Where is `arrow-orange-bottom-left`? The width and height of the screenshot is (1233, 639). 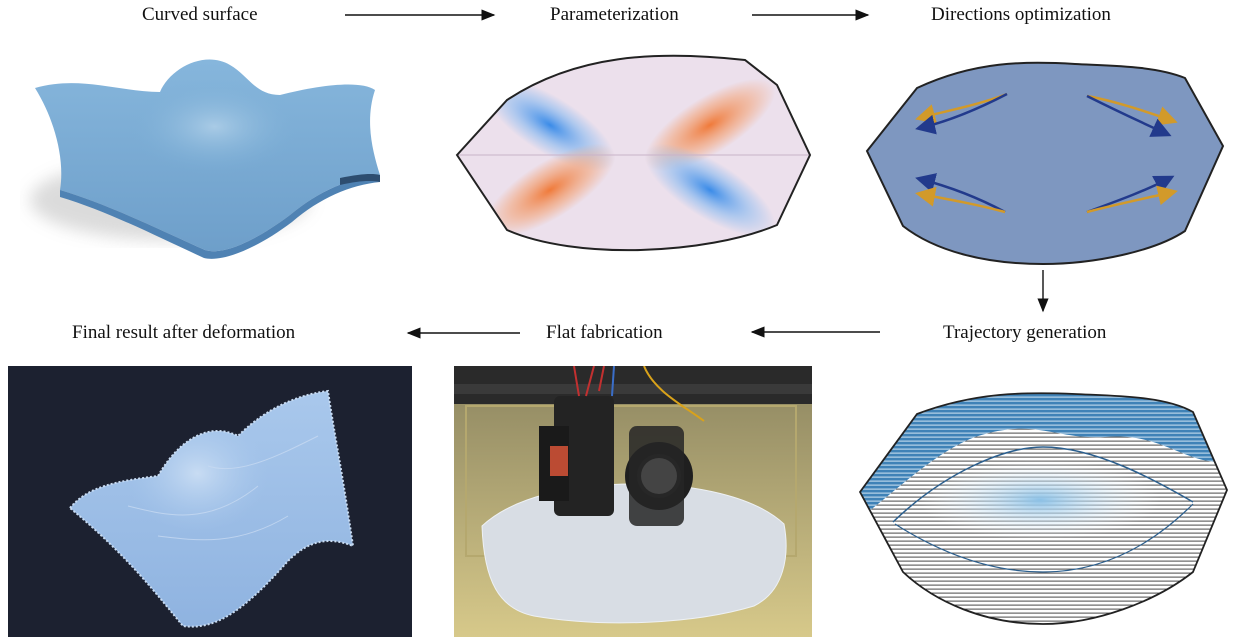 arrow-orange-bottom-left is located at coordinates (960, 200).